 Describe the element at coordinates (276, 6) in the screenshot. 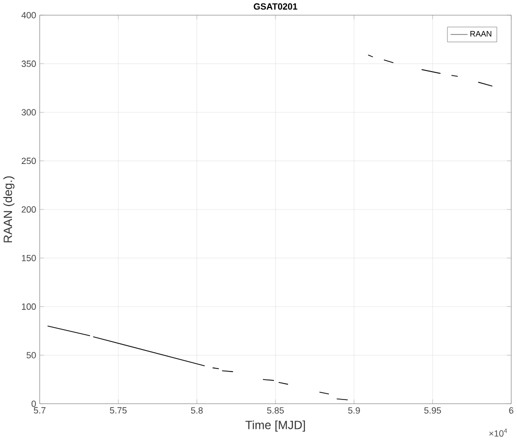

I see `chart-title: GSAT0201` at that location.